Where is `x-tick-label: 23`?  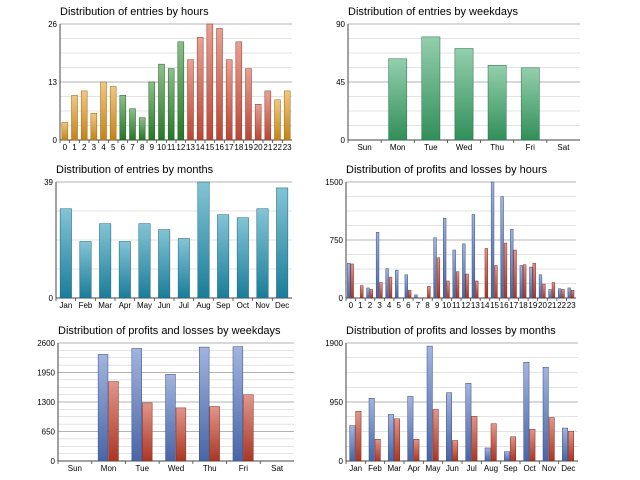 x-tick-label: 23 is located at coordinates (287, 147).